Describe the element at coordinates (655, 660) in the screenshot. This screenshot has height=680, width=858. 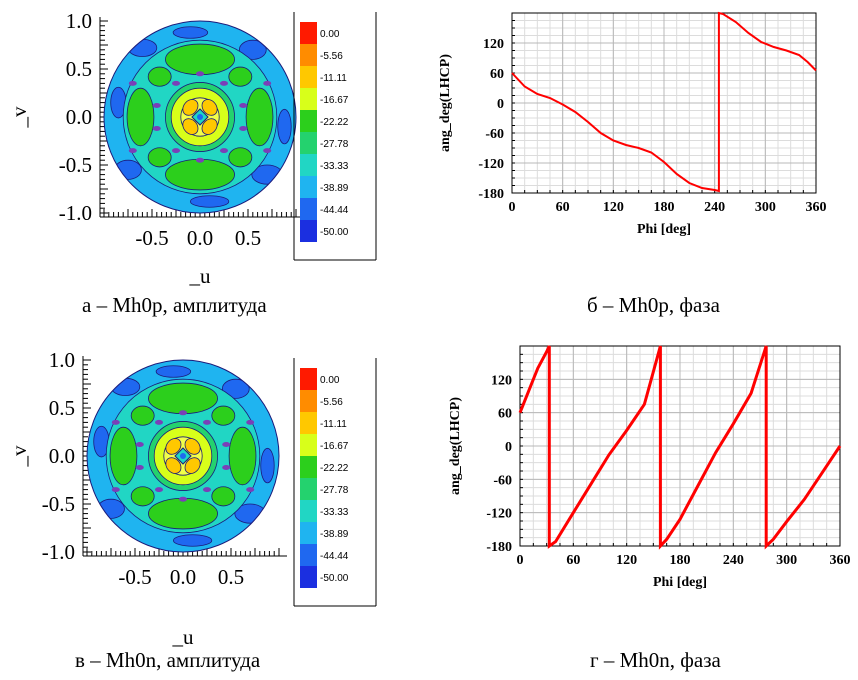
I see `caption-g: г – Mh0n, фаза` at that location.